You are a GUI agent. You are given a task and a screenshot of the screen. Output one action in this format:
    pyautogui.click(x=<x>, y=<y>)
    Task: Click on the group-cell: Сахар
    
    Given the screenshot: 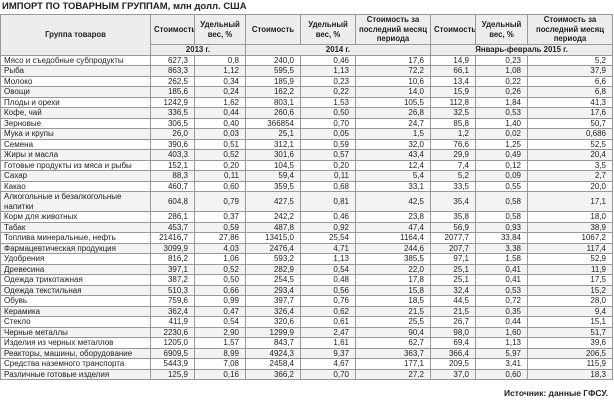 What is the action you would take?
    pyautogui.click(x=75, y=176)
    